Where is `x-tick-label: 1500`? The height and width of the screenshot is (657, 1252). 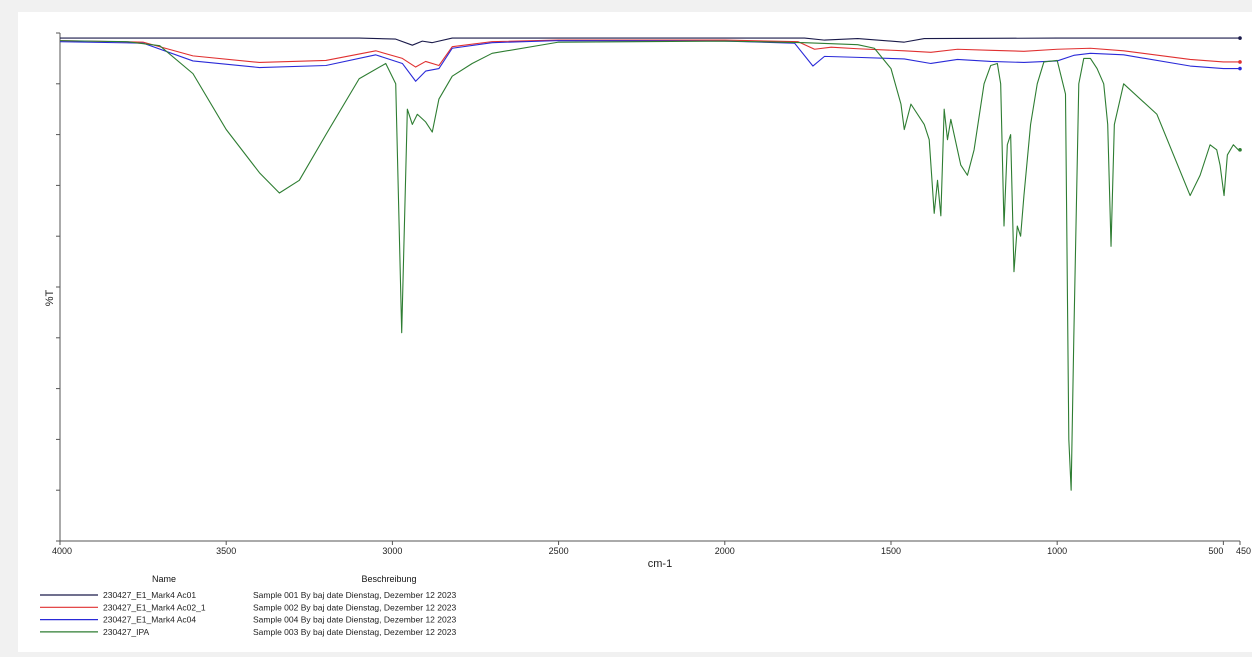 x-tick-label: 1500 is located at coordinates (891, 551).